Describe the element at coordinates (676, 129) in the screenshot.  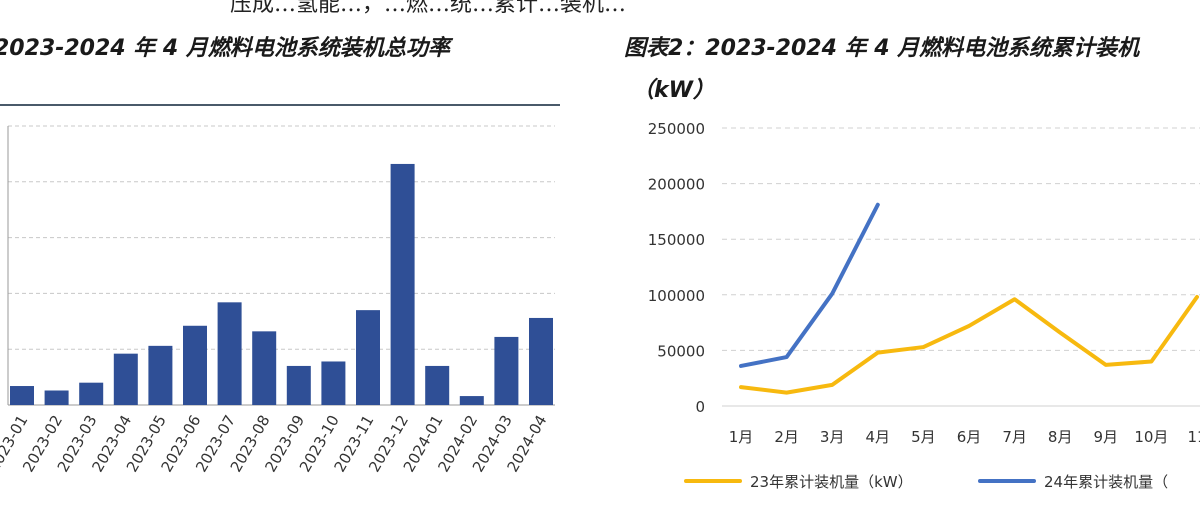
I see `y-tick-label: 250000` at that location.